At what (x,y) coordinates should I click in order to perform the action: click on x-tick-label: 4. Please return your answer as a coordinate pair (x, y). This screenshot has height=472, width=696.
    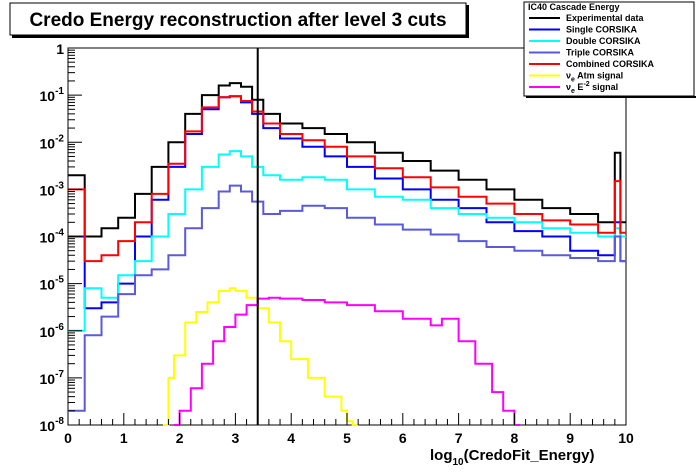
    Looking at the image, I should click on (291, 438).